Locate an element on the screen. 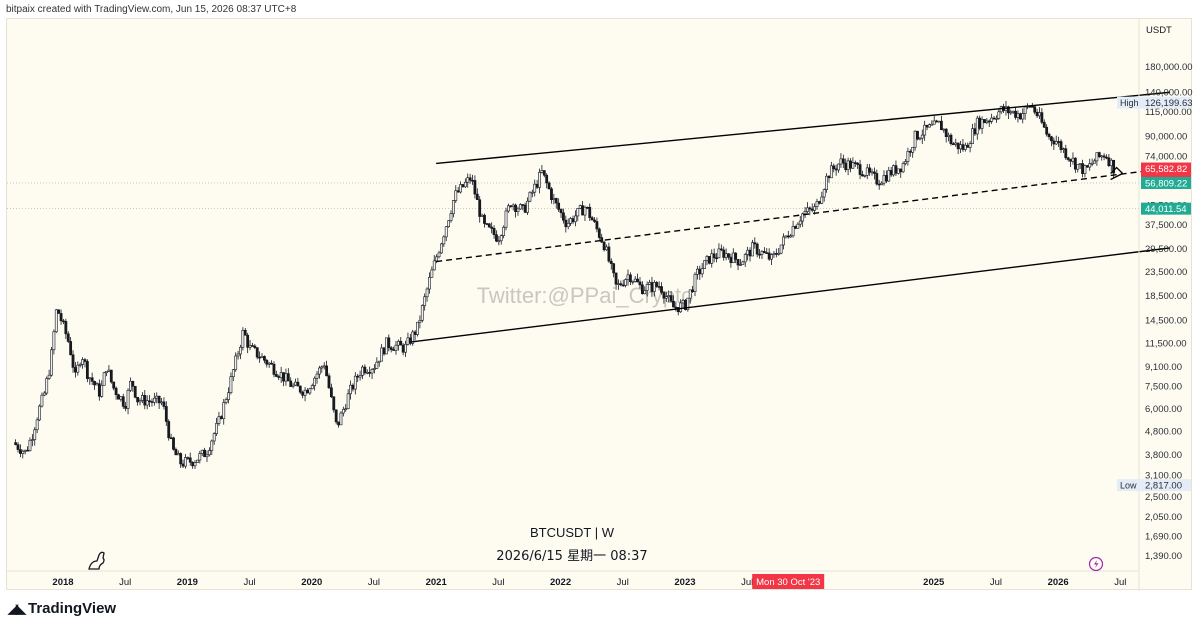 The width and height of the screenshot is (1200, 630). price-tick-22: 1,390.00 is located at coordinates (1163, 556).